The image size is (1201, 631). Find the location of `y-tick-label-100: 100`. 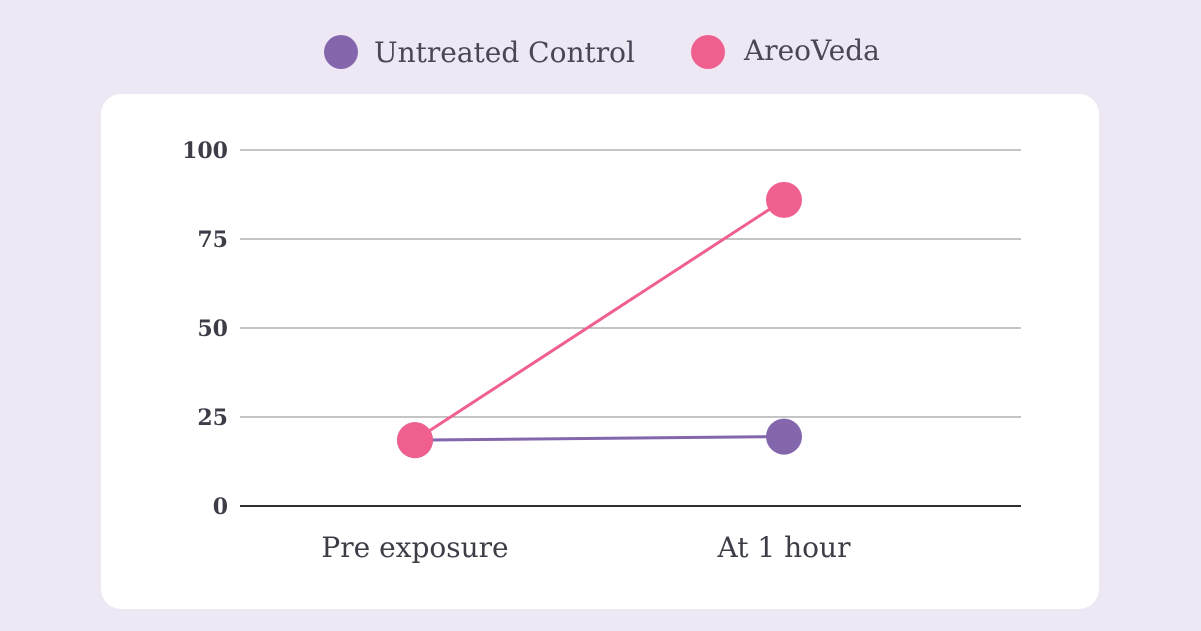

y-tick-label-100: 100 is located at coordinates (205, 151).